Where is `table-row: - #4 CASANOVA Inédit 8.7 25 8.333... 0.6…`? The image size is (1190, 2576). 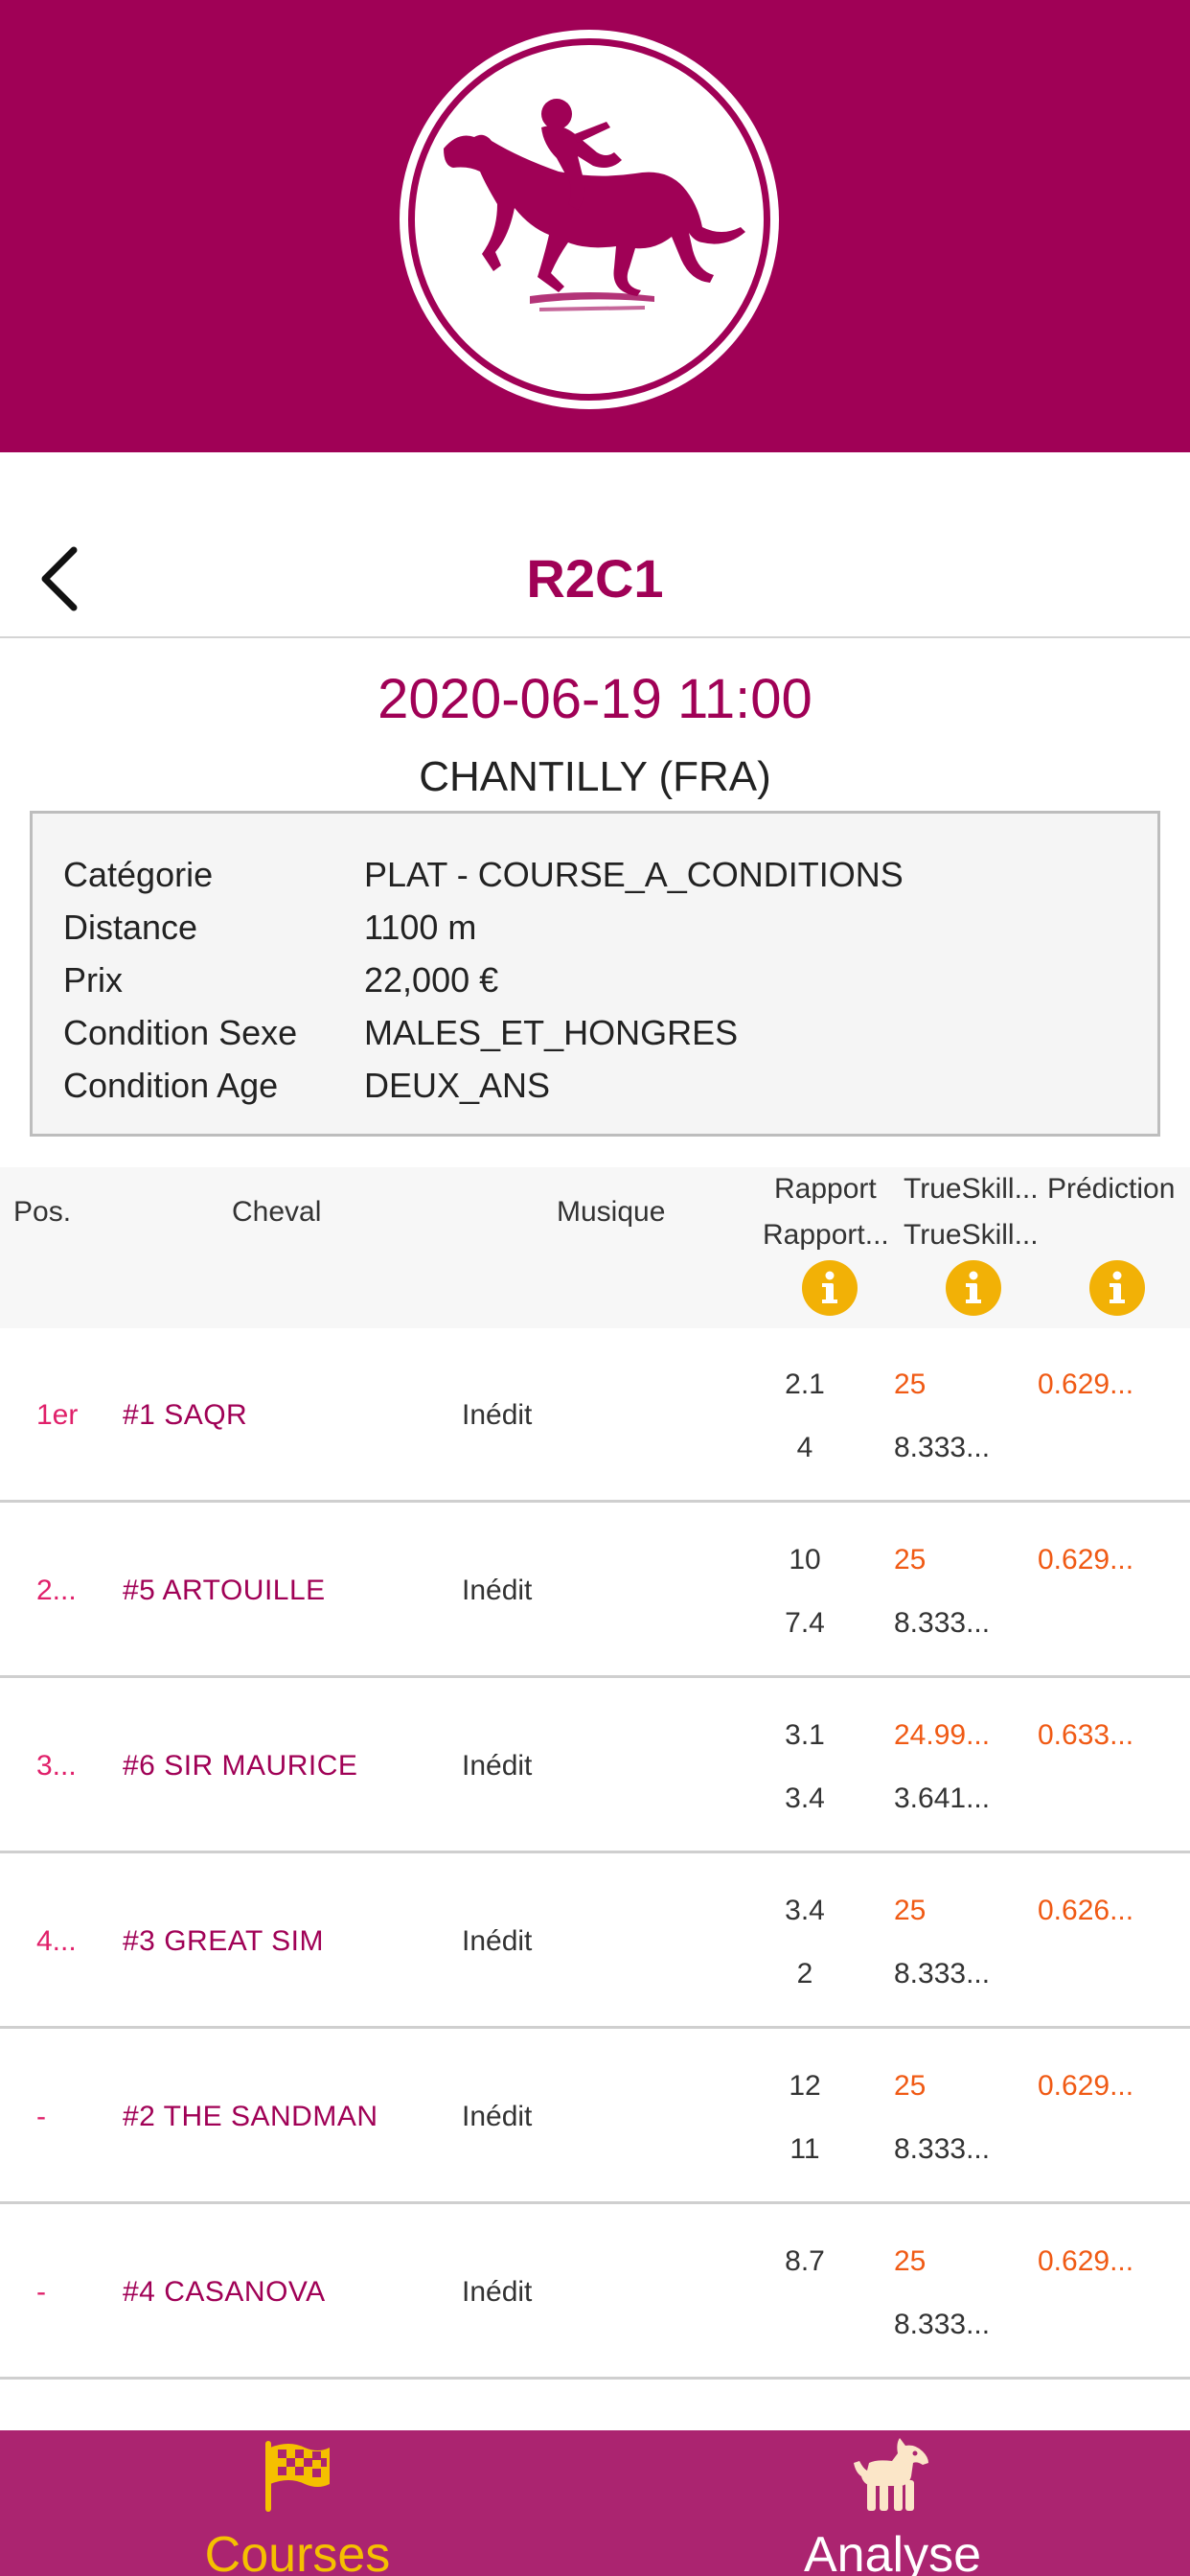
table-row: - #4 CASANOVA Inédit 8.7 25 8.333... 0.6… is located at coordinates (595, 2292).